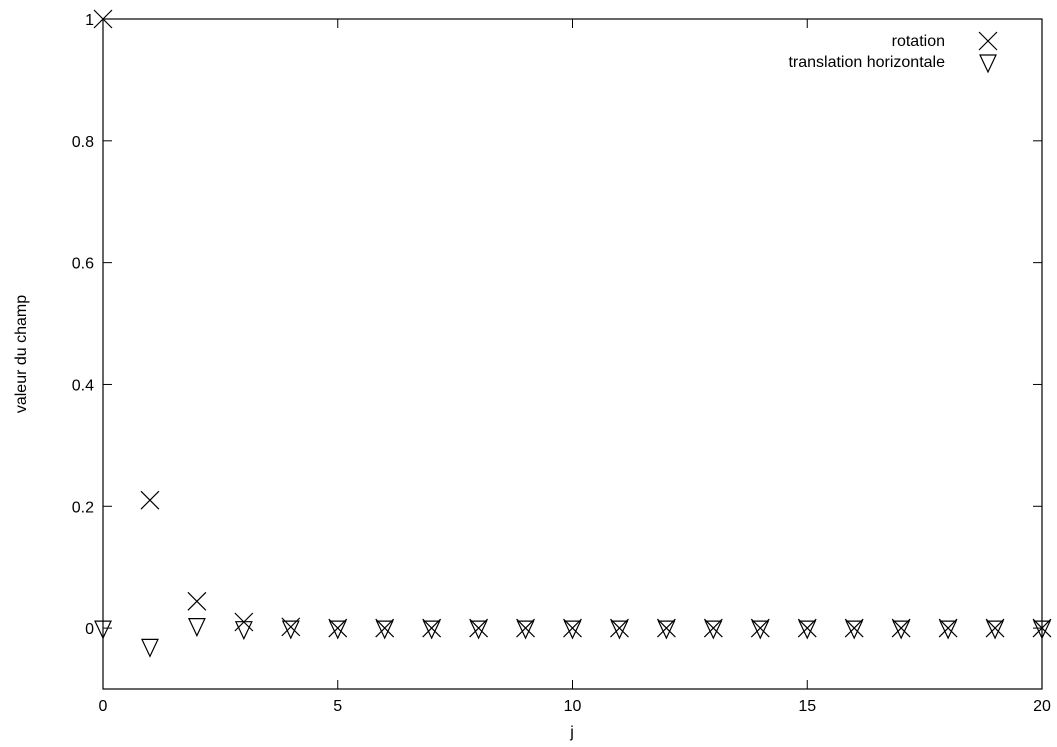 The height and width of the screenshot is (747, 1057). What do you see at coordinates (988, 41) in the screenshot?
I see `legend-cross-marker` at bounding box center [988, 41].